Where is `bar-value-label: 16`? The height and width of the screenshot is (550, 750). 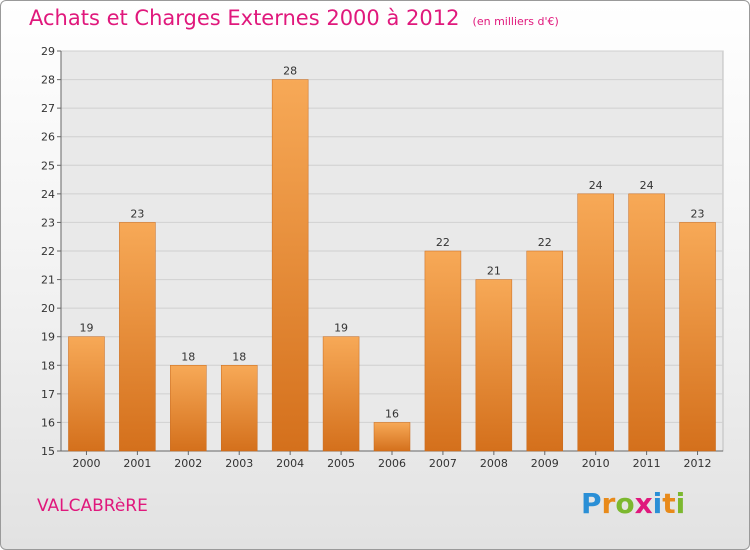 bar-value-label: 16 is located at coordinates (392, 413).